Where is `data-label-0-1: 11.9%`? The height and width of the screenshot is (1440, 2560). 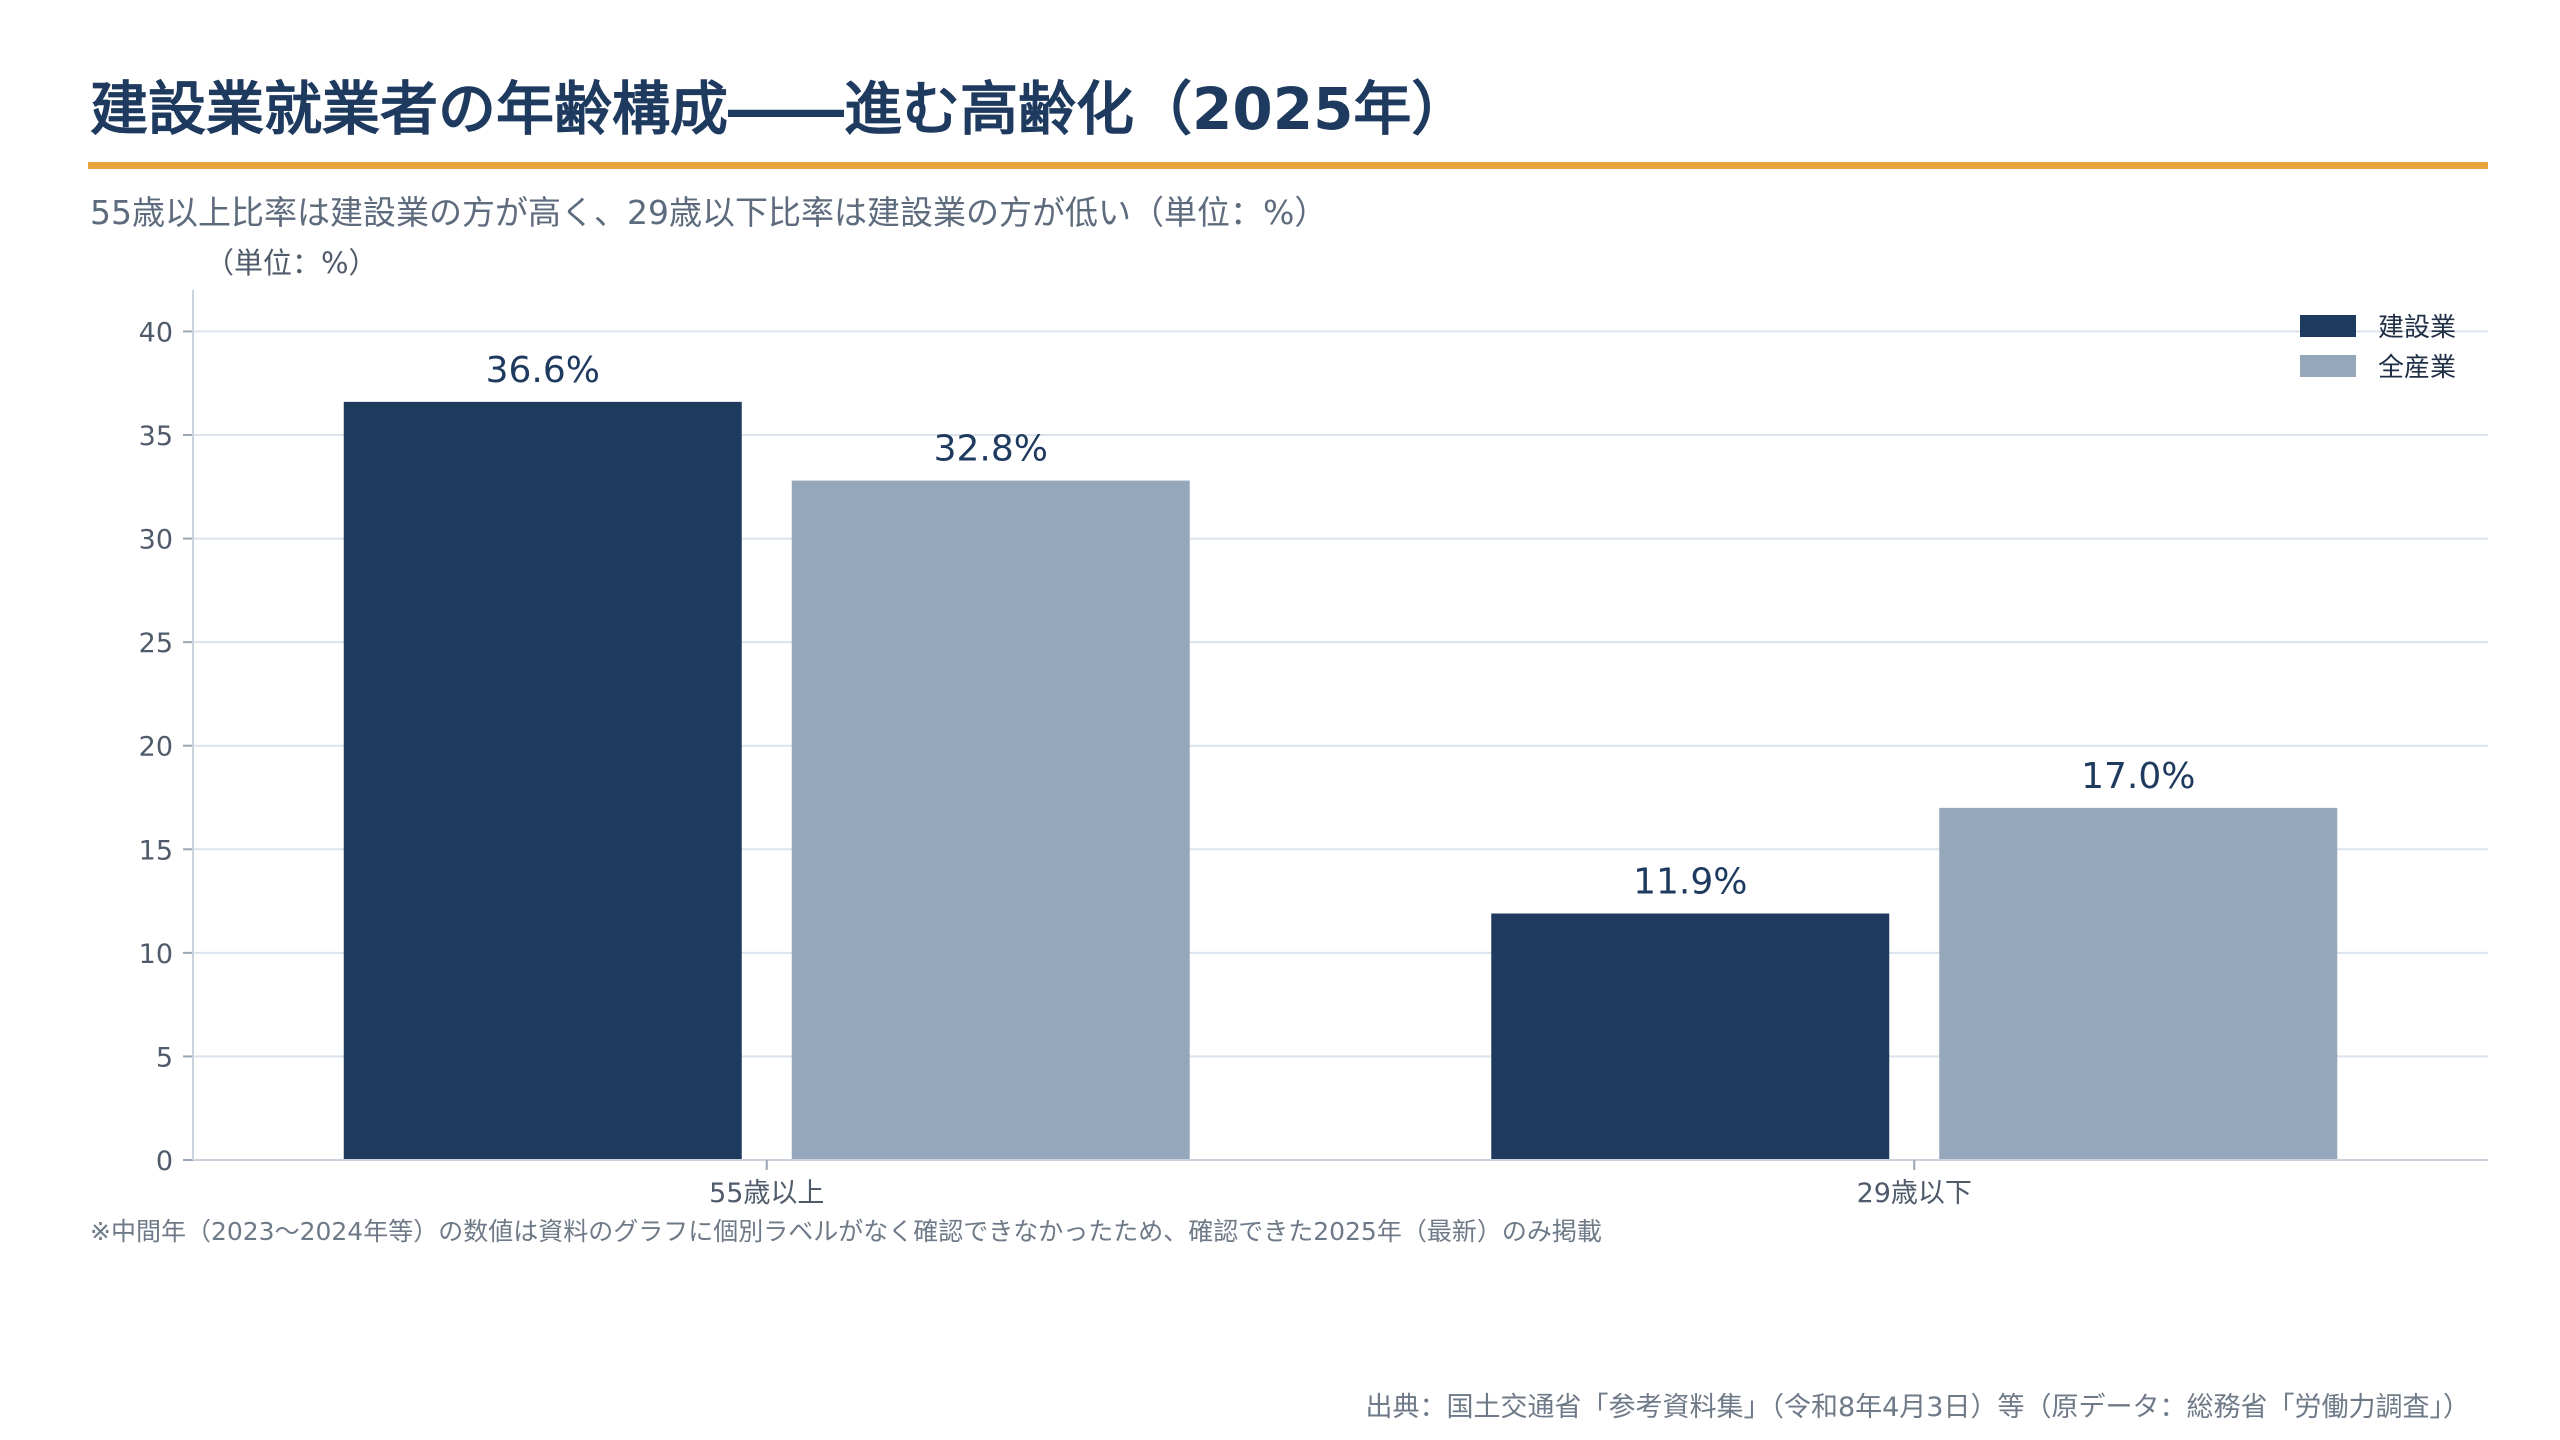 data-label-0-1: 11.9% is located at coordinates (1690, 882).